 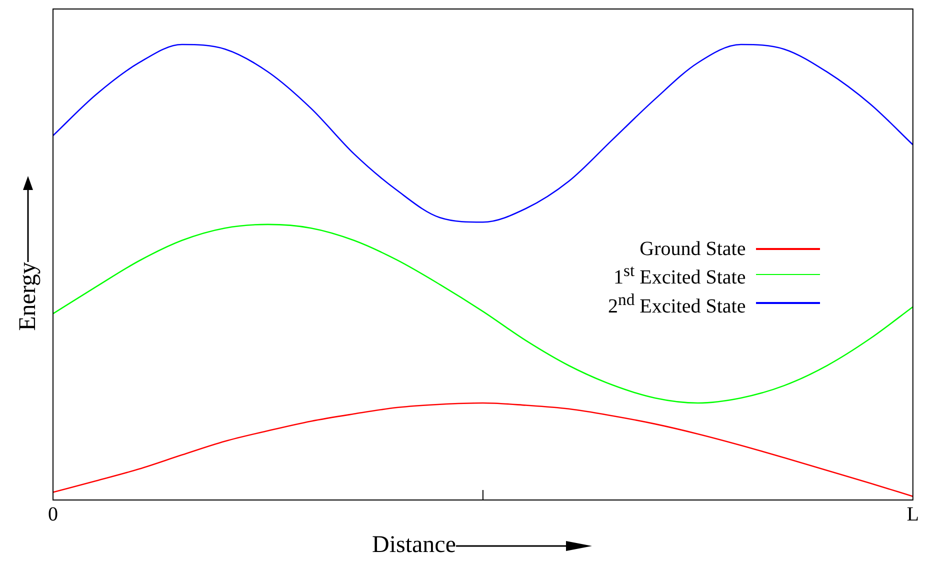 I want to click on legend-label: 2$^{nd}$ Excited State, so click(x=677, y=303).